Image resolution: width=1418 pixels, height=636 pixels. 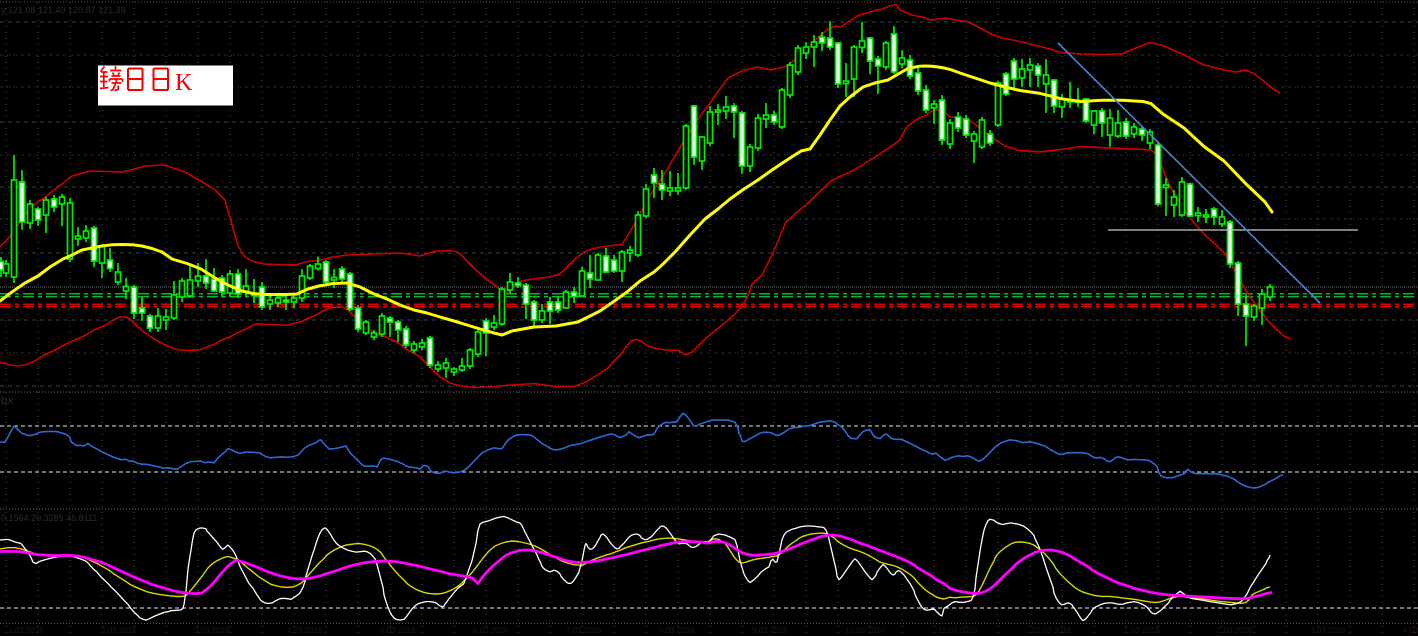 What do you see at coordinates (584, 630) in the screenshot?
I see `svg-text: 7.03 2016` at bounding box center [584, 630].